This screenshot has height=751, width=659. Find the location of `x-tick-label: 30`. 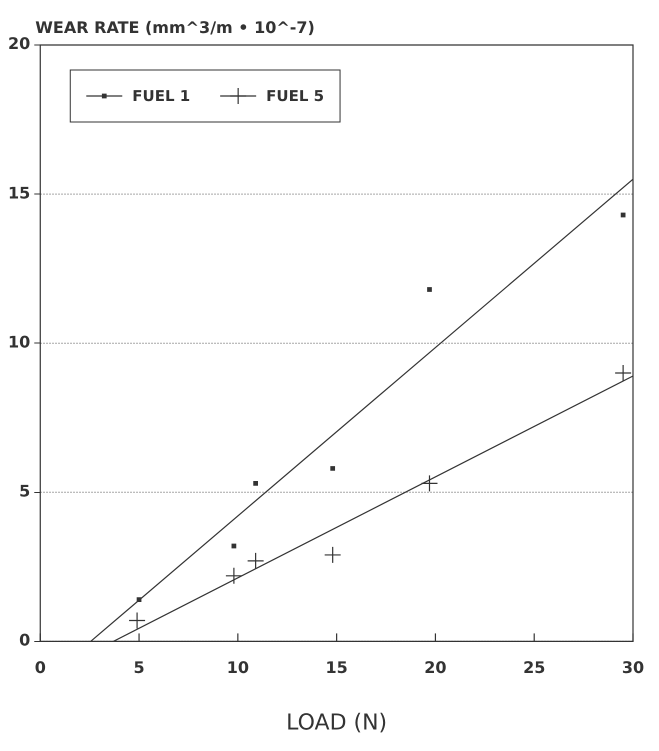

x-tick-label: 30 is located at coordinates (633, 668).